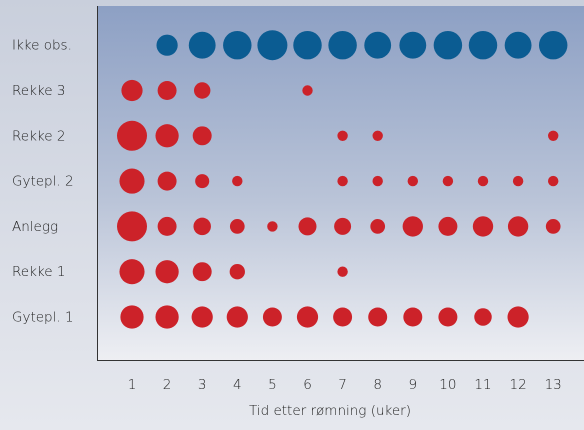 This screenshot has height=430, width=584. I want to click on x-tick-label: 11, so click(482, 385).